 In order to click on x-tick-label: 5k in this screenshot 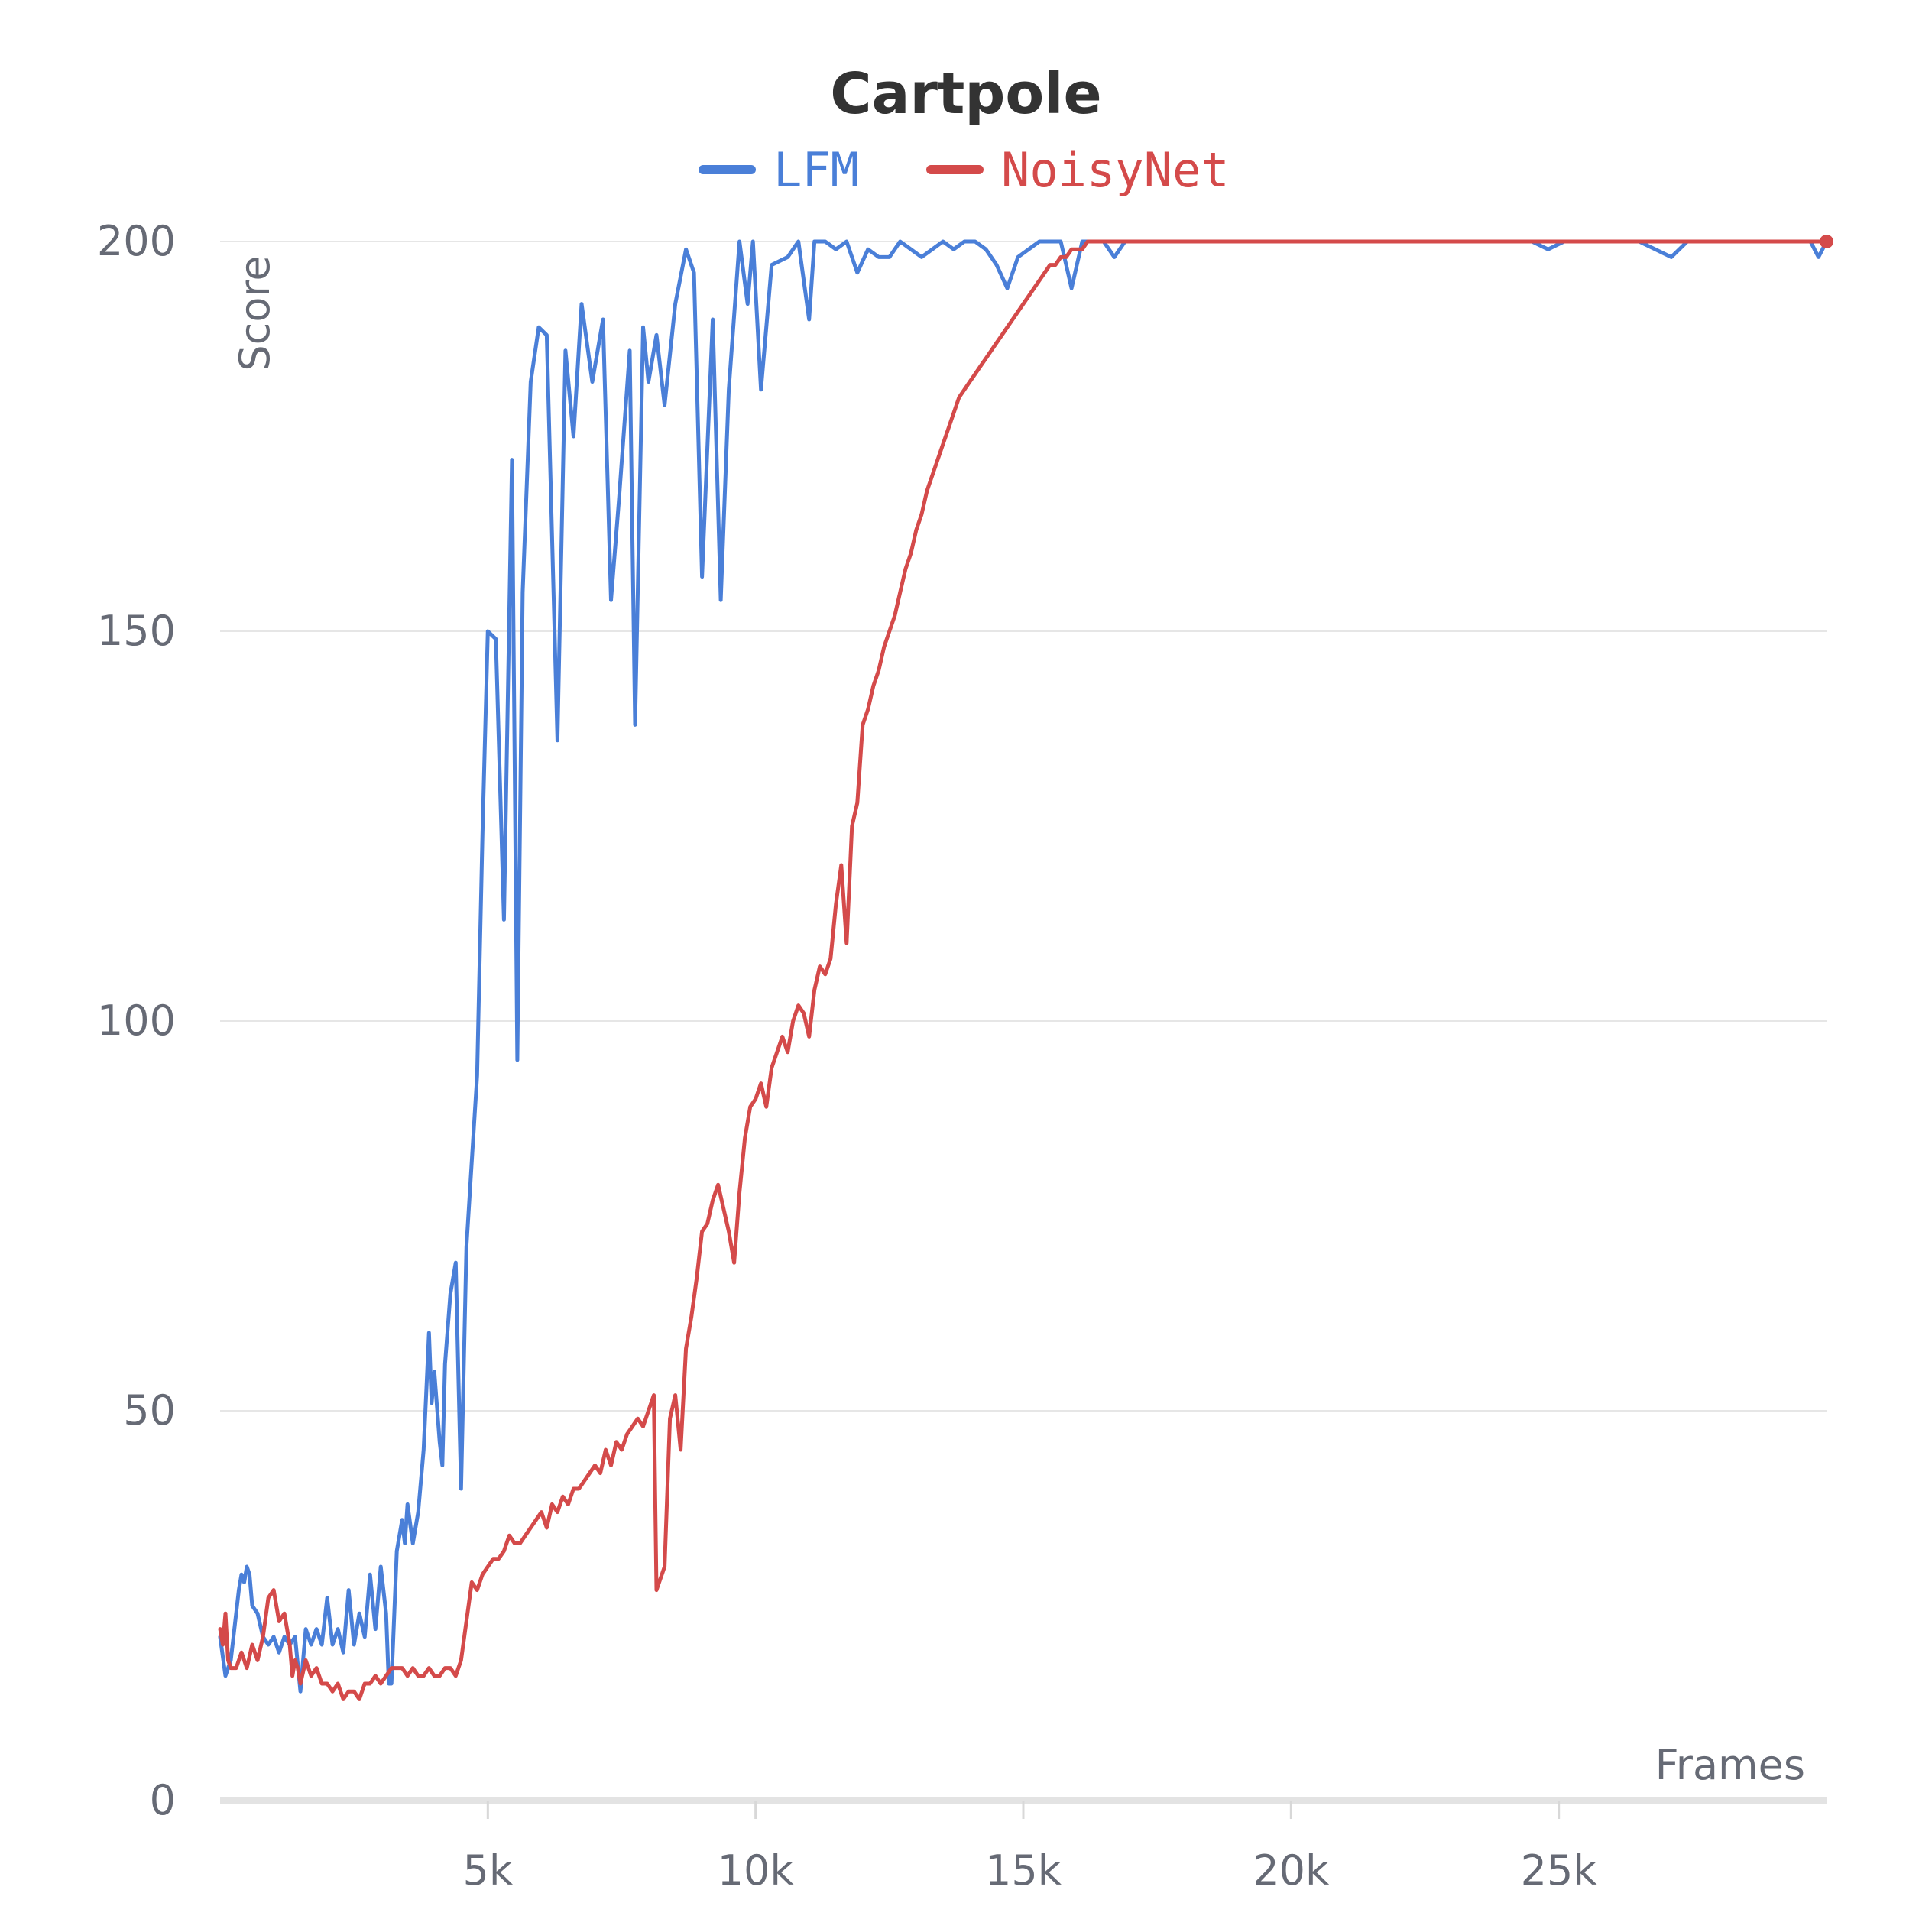, I will do `click(488, 1871)`.